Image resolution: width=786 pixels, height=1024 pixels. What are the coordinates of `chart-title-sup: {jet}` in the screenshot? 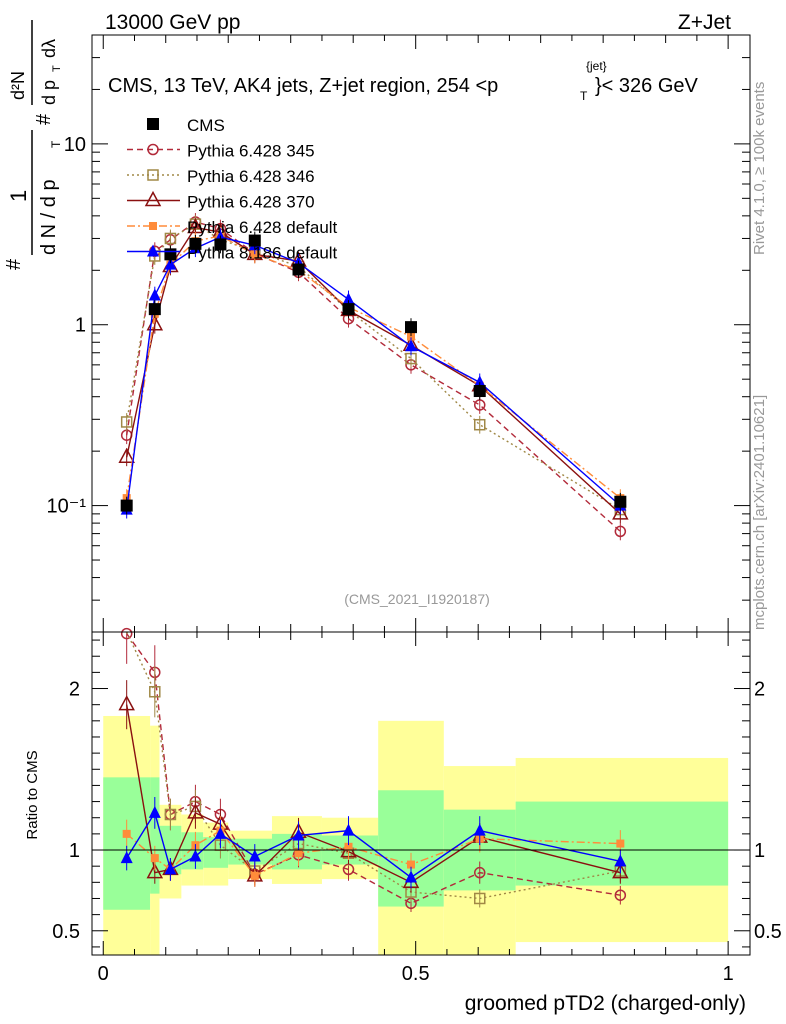 It's located at (596, 66).